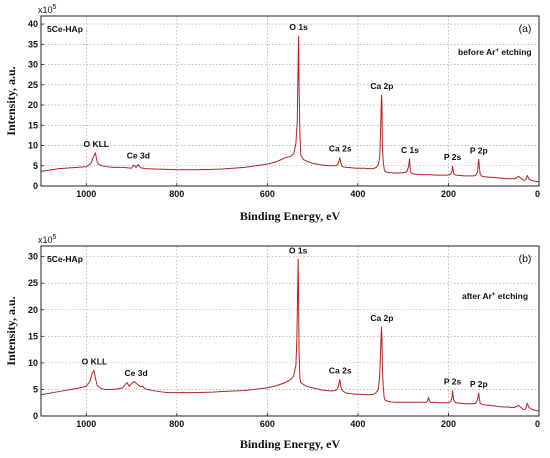 The height and width of the screenshot is (458, 550). What do you see at coordinates (33, 146) in the screenshot?
I see `y-tick-label-a: 10` at bounding box center [33, 146].